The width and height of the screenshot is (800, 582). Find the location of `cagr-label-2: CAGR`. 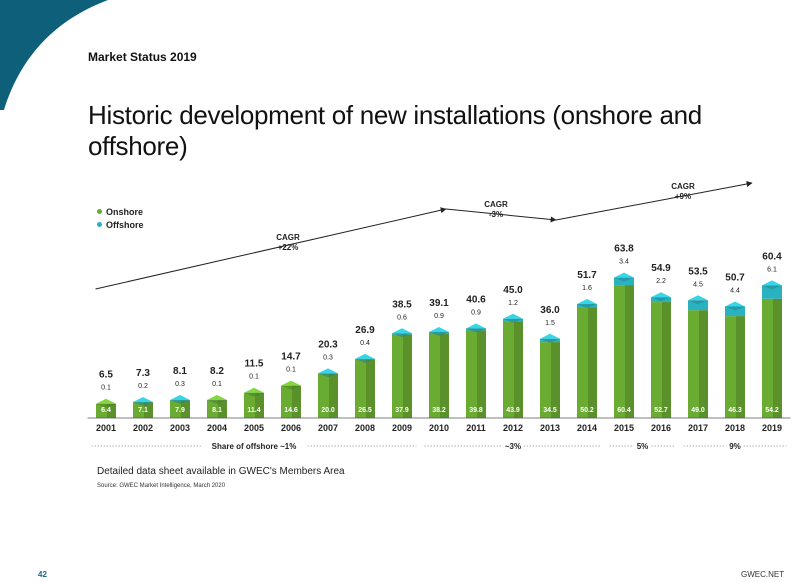

cagr-label-2: CAGR is located at coordinates (683, 186).